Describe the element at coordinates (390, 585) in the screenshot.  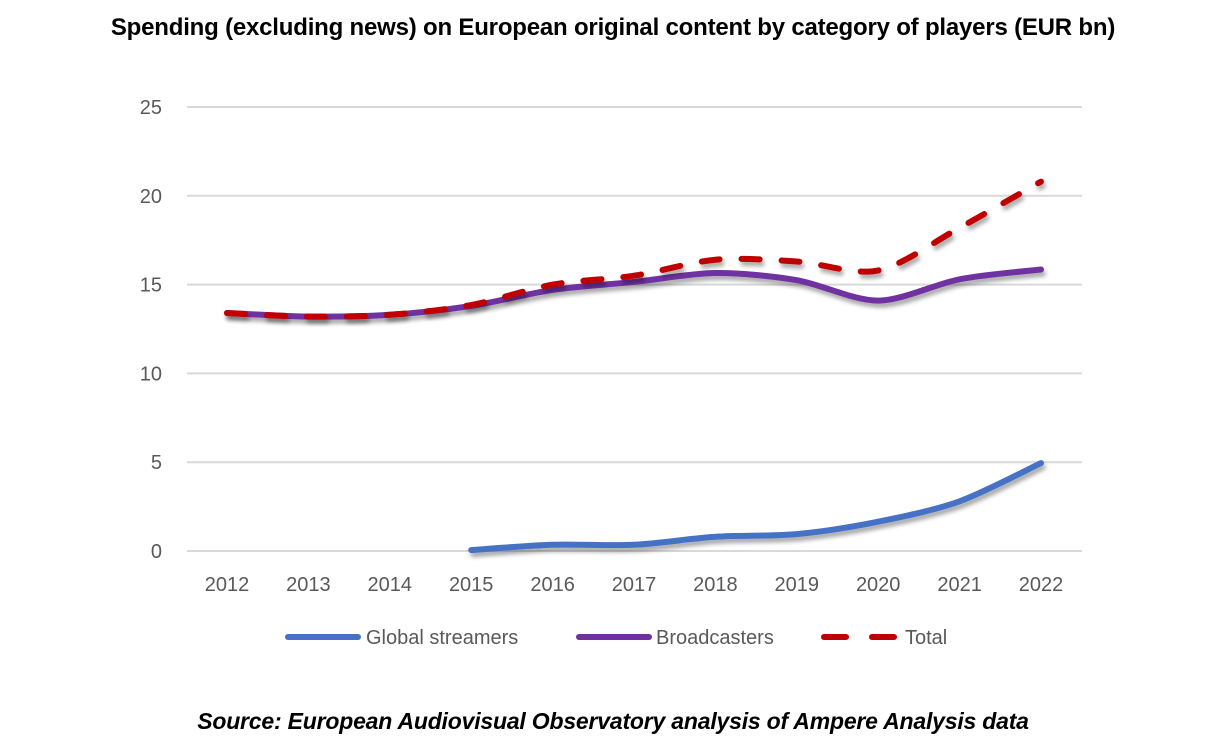
I see `x-tick-label: 2014` at that location.